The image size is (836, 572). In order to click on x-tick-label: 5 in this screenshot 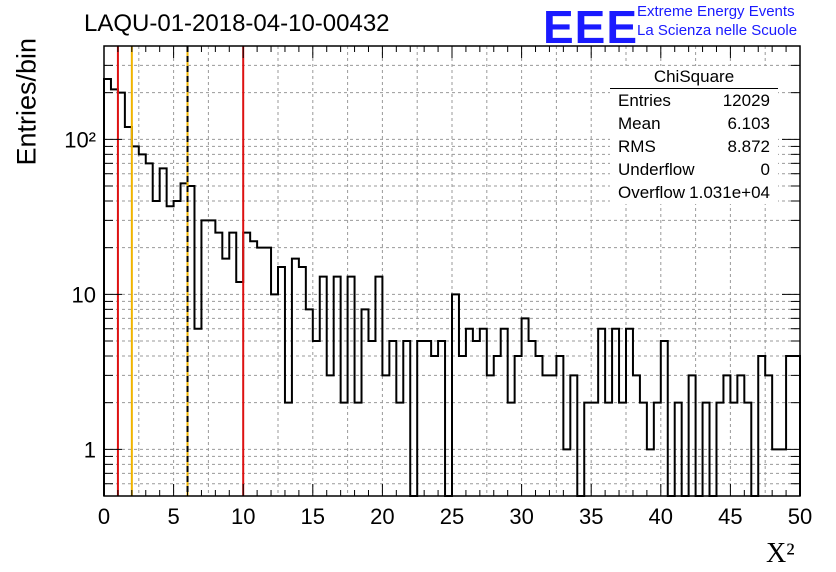, I will do `click(173, 516)`.